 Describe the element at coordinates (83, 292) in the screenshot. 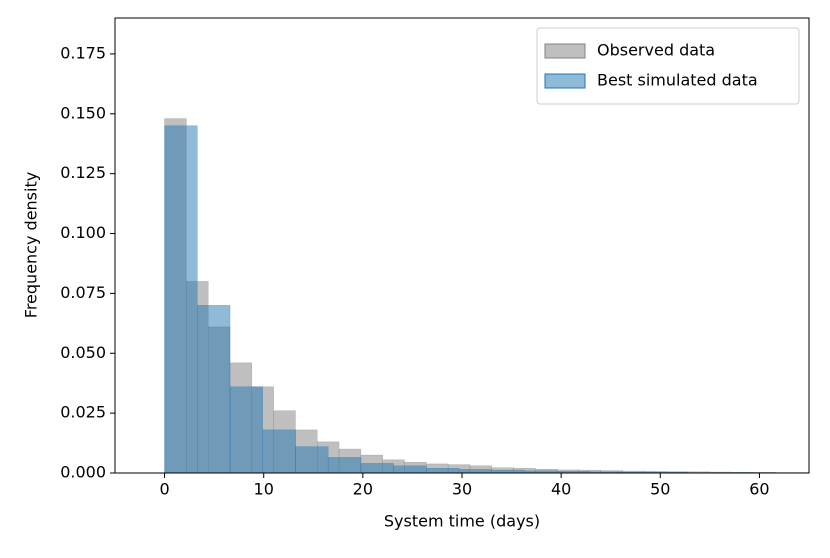

I see `y-tick-label: 0.075` at that location.